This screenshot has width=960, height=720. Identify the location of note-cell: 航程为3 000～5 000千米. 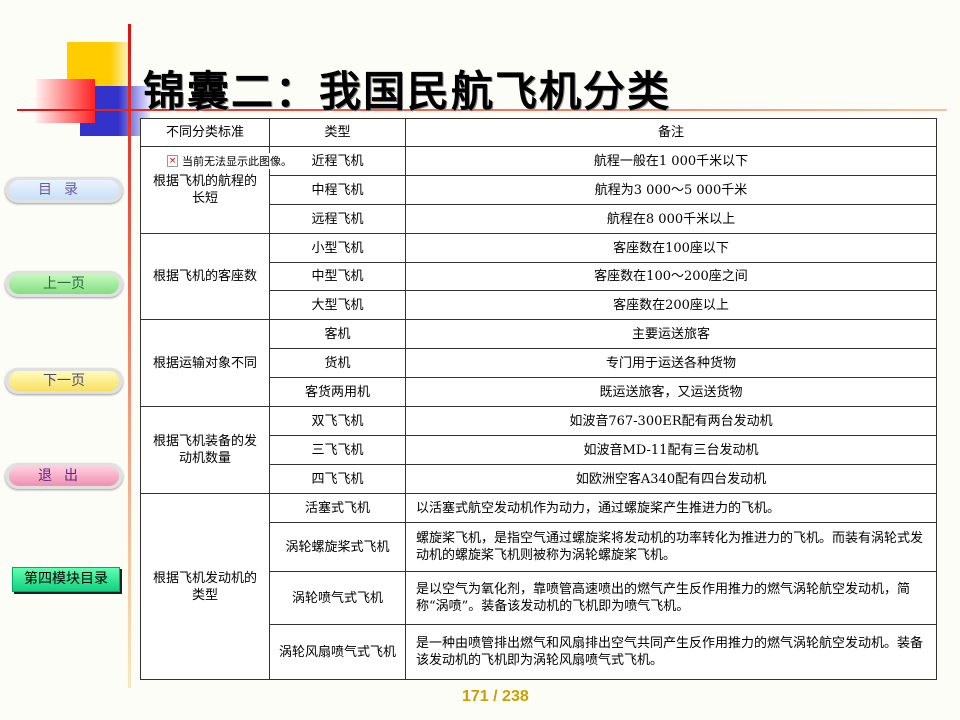
(671, 190).